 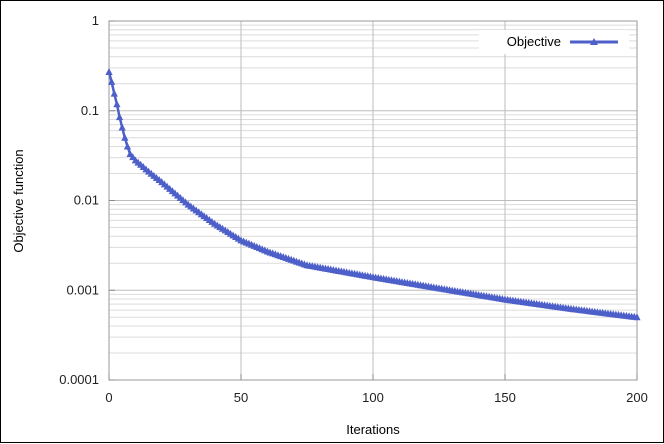 What do you see at coordinates (90, 110) in the screenshot?
I see `y-tick-label: 0.1` at bounding box center [90, 110].